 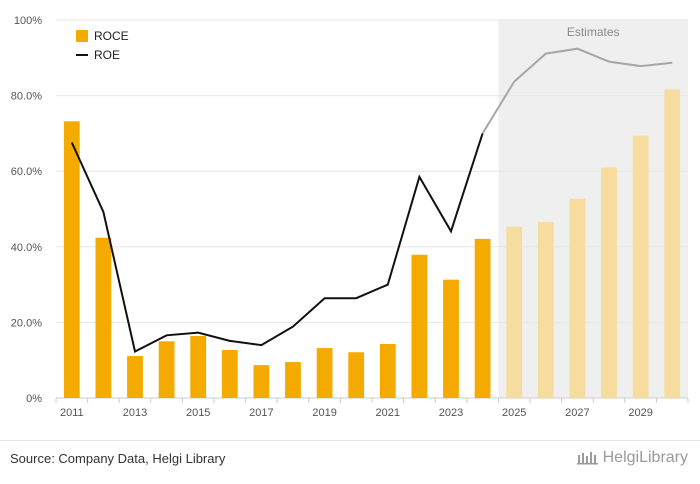 I want to click on library-logo-icon, so click(x=587, y=458).